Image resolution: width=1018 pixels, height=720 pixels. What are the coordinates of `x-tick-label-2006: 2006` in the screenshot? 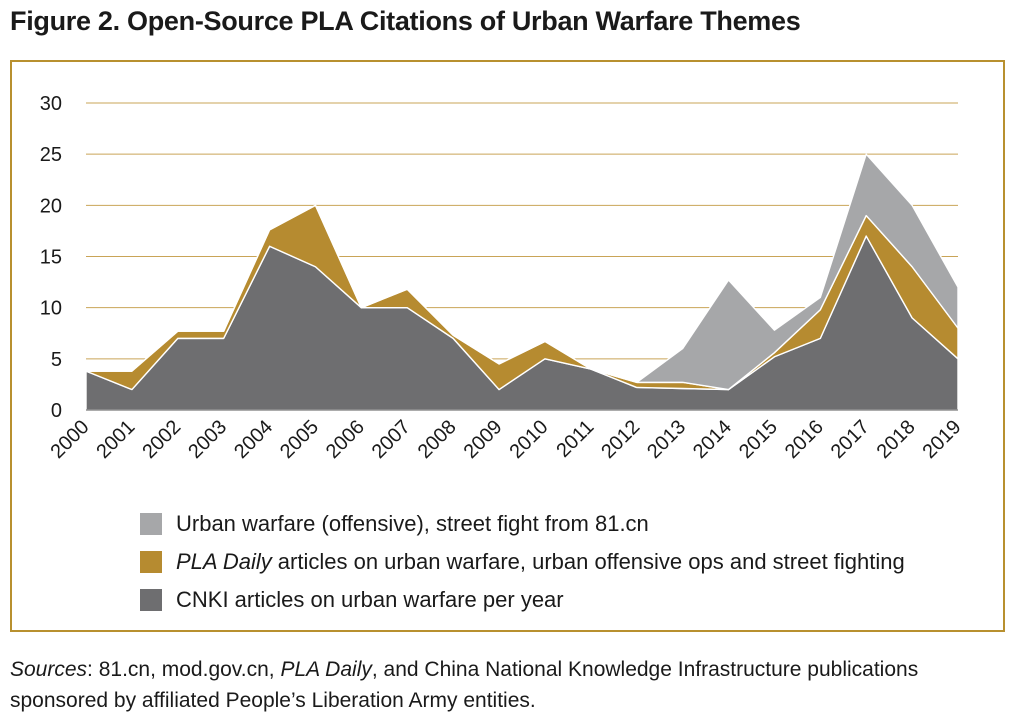 It's located at (345, 439).